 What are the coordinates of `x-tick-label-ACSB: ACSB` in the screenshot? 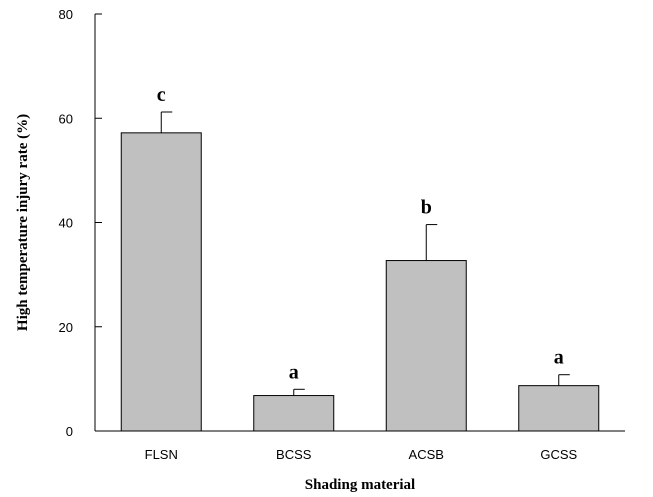 It's located at (426, 454).